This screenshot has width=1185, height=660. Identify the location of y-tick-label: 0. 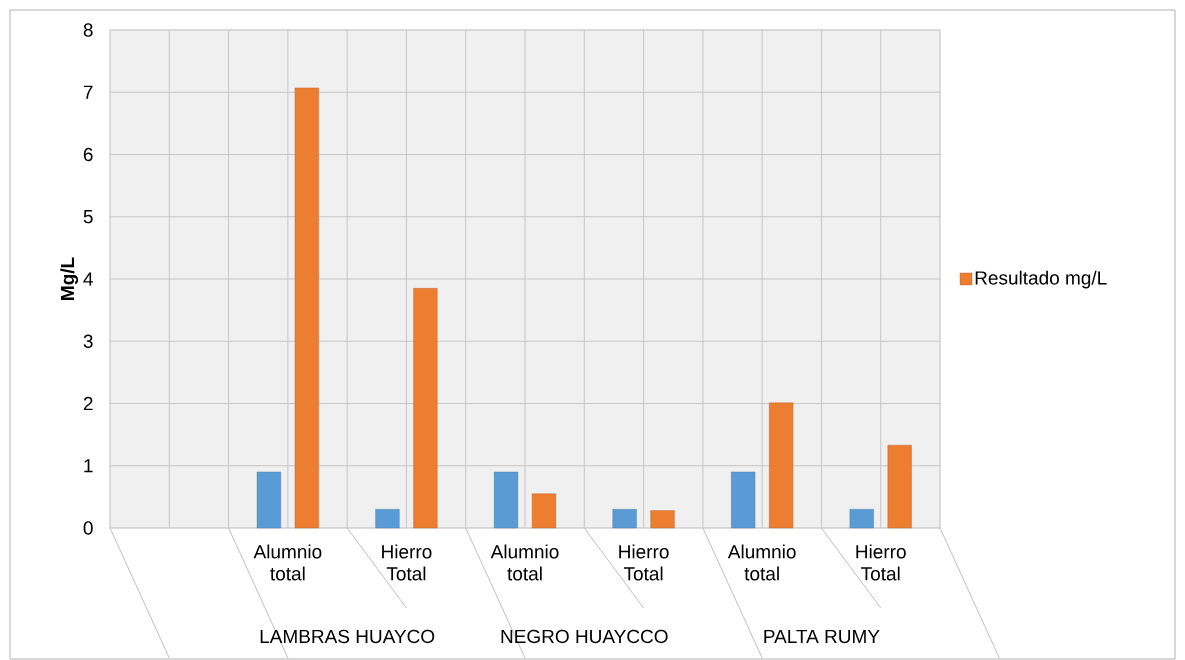
(88, 528).